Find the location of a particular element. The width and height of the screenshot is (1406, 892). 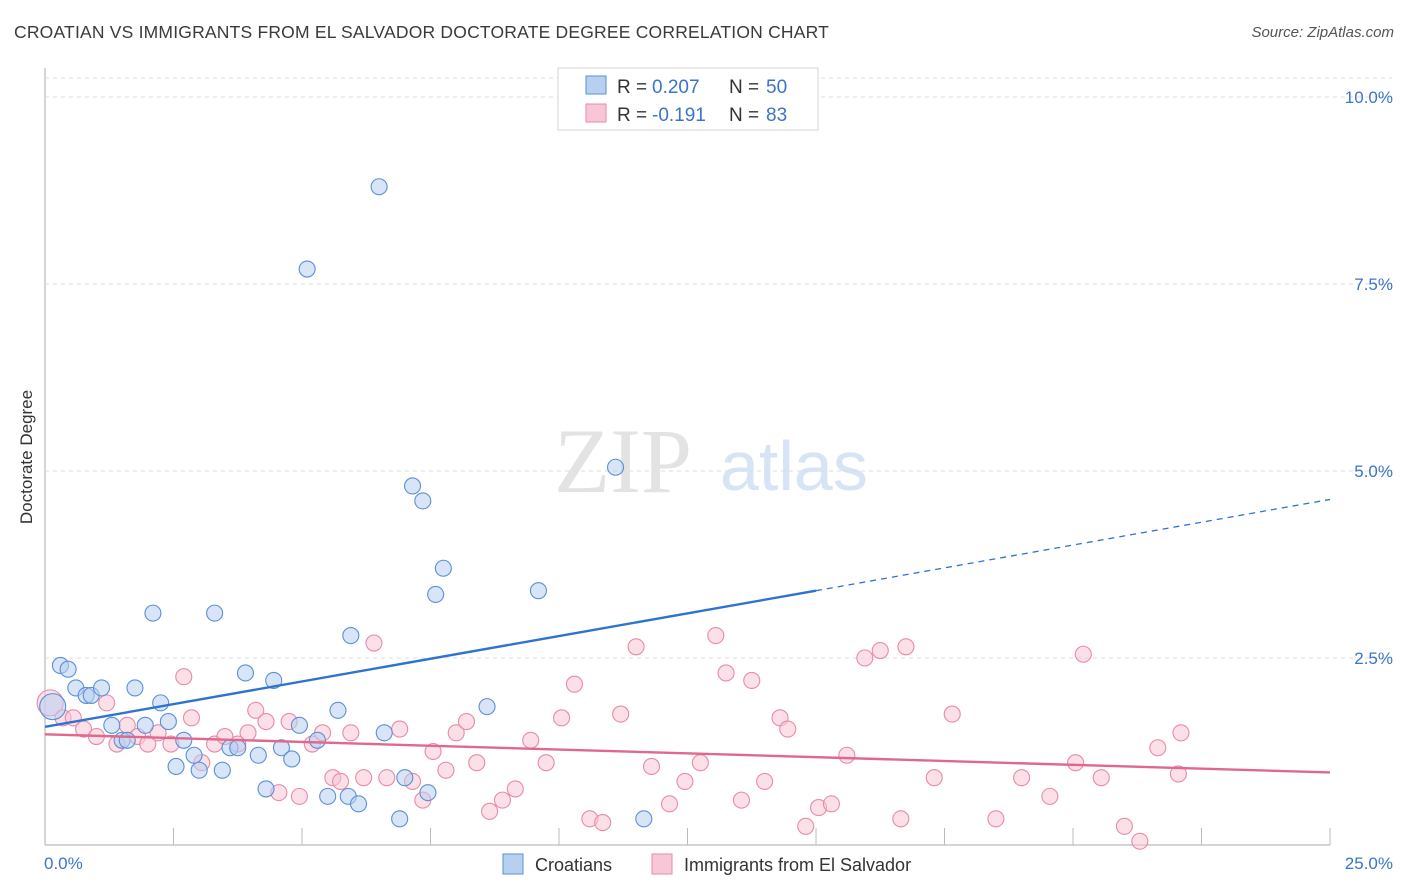

stats-n-label-salvador: N = is located at coordinates (744, 115).